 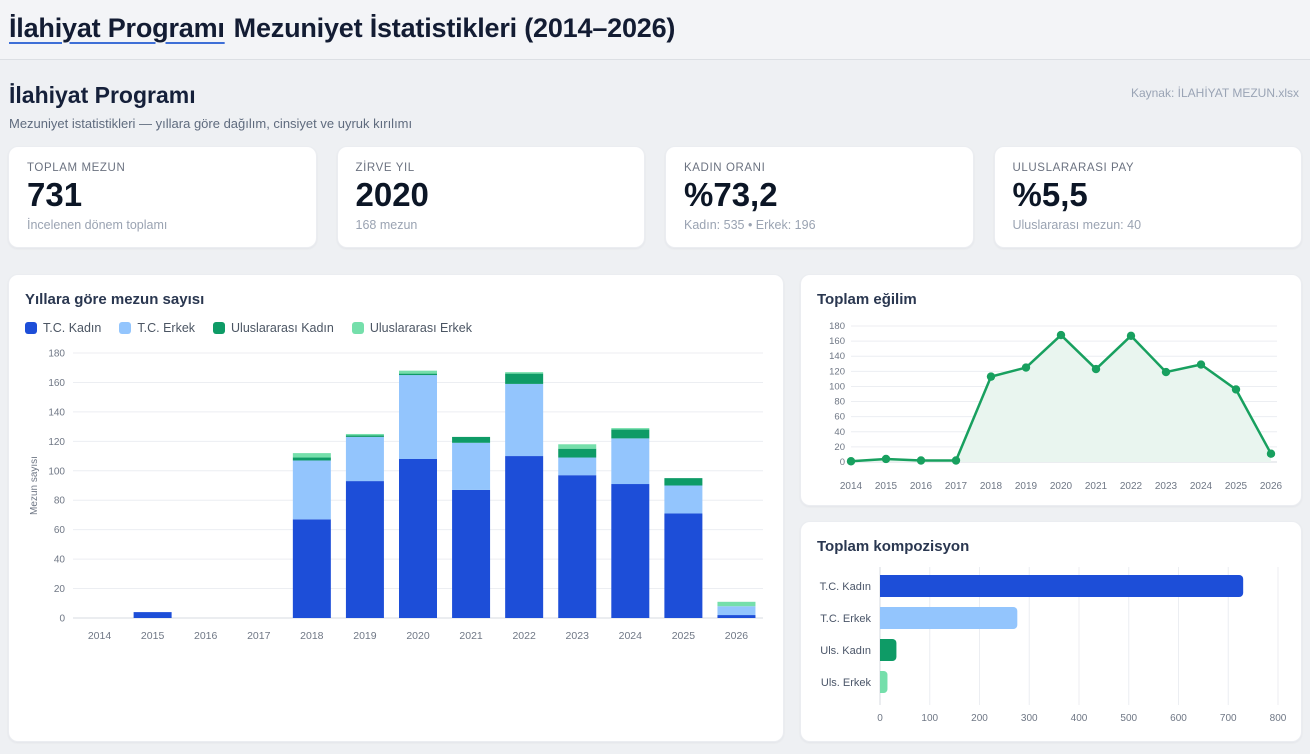 What do you see at coordinates (1278, 718) in the screenshot?
I see `svg-text: 800` at bounding box center [1278, 718].